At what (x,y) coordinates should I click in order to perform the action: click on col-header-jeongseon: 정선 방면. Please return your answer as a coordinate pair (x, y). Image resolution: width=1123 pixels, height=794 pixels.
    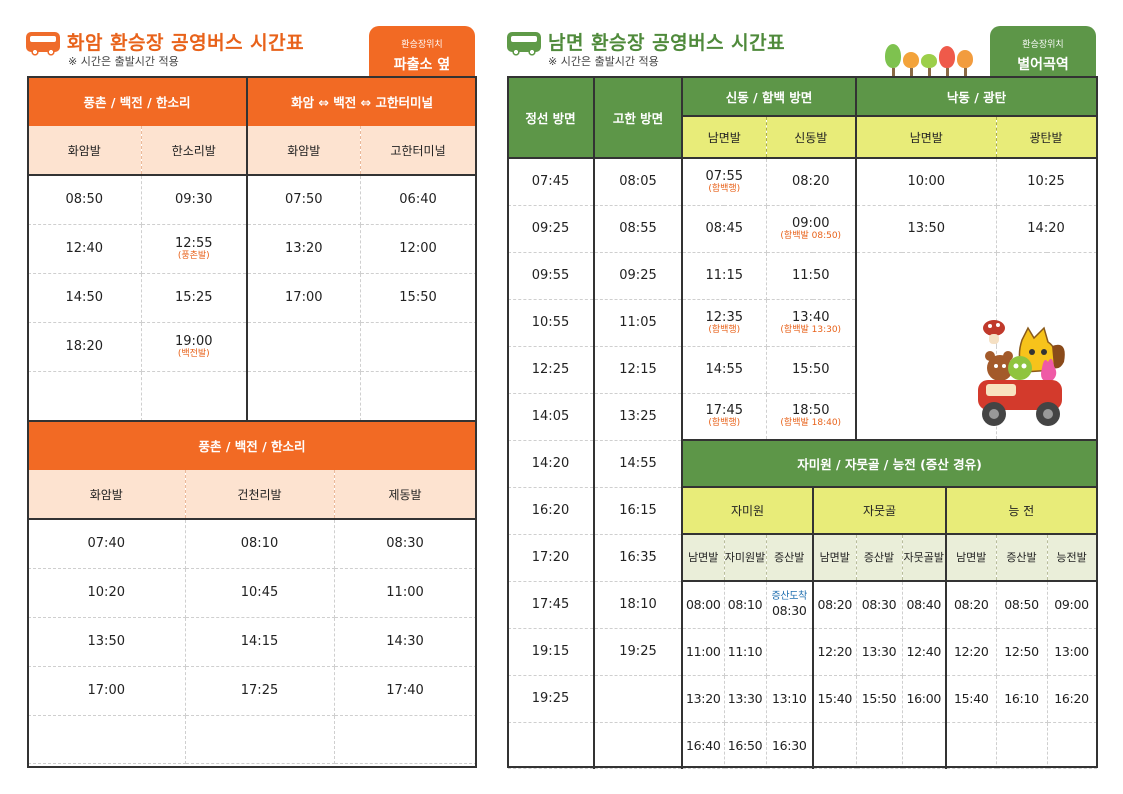
    Looking at the image, I should click on (551, 118).